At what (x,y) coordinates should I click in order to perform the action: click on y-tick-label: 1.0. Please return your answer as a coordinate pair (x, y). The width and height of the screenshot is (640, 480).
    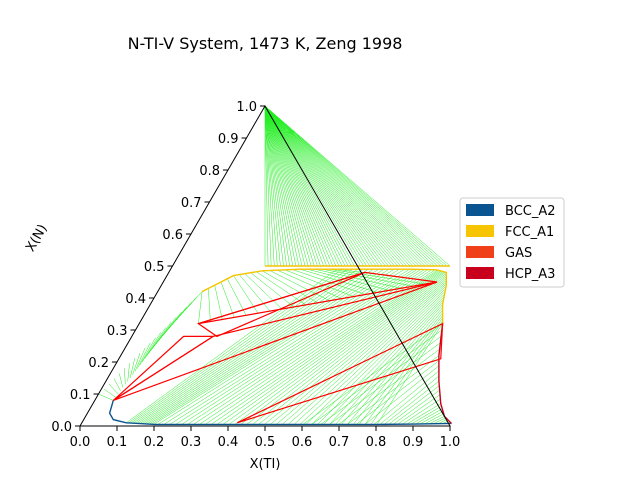
    Looking at the image, I should click on (246, 107).